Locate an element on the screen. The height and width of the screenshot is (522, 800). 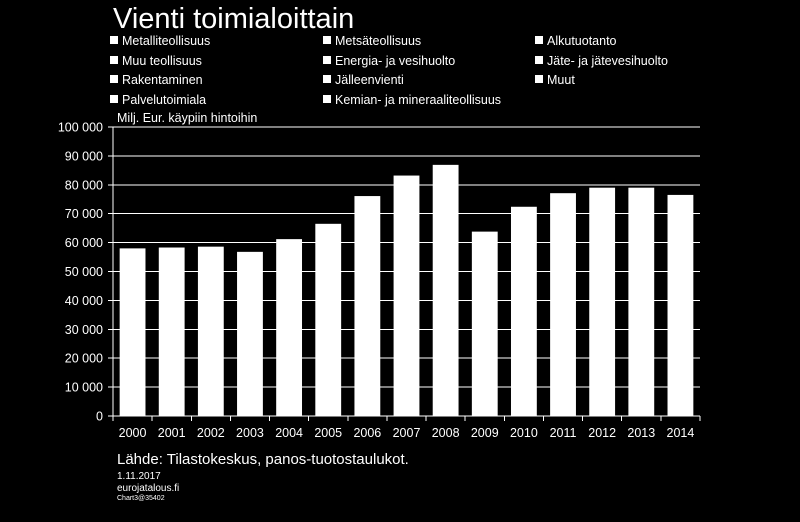
x-tick-label: 2006 is located at coordinates (367, 433).